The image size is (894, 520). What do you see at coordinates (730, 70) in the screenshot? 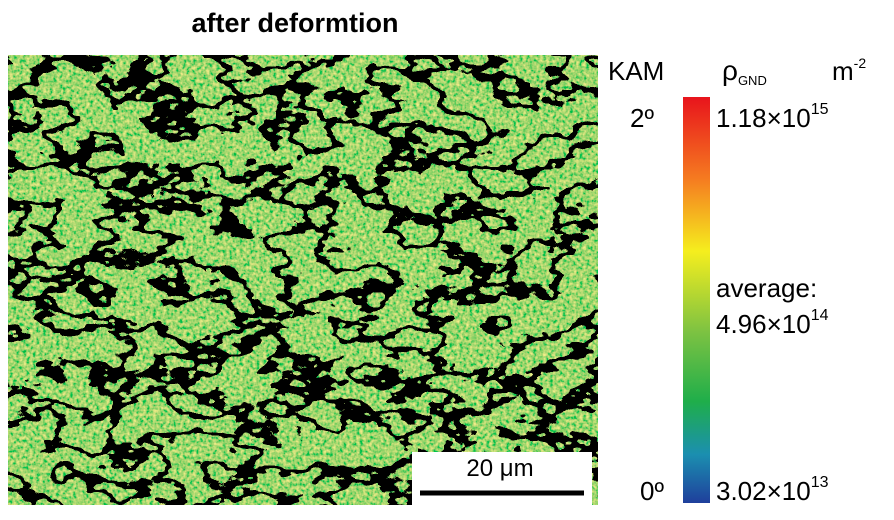
I see `density-symbol: ρ` at bounding box center [730, 70].